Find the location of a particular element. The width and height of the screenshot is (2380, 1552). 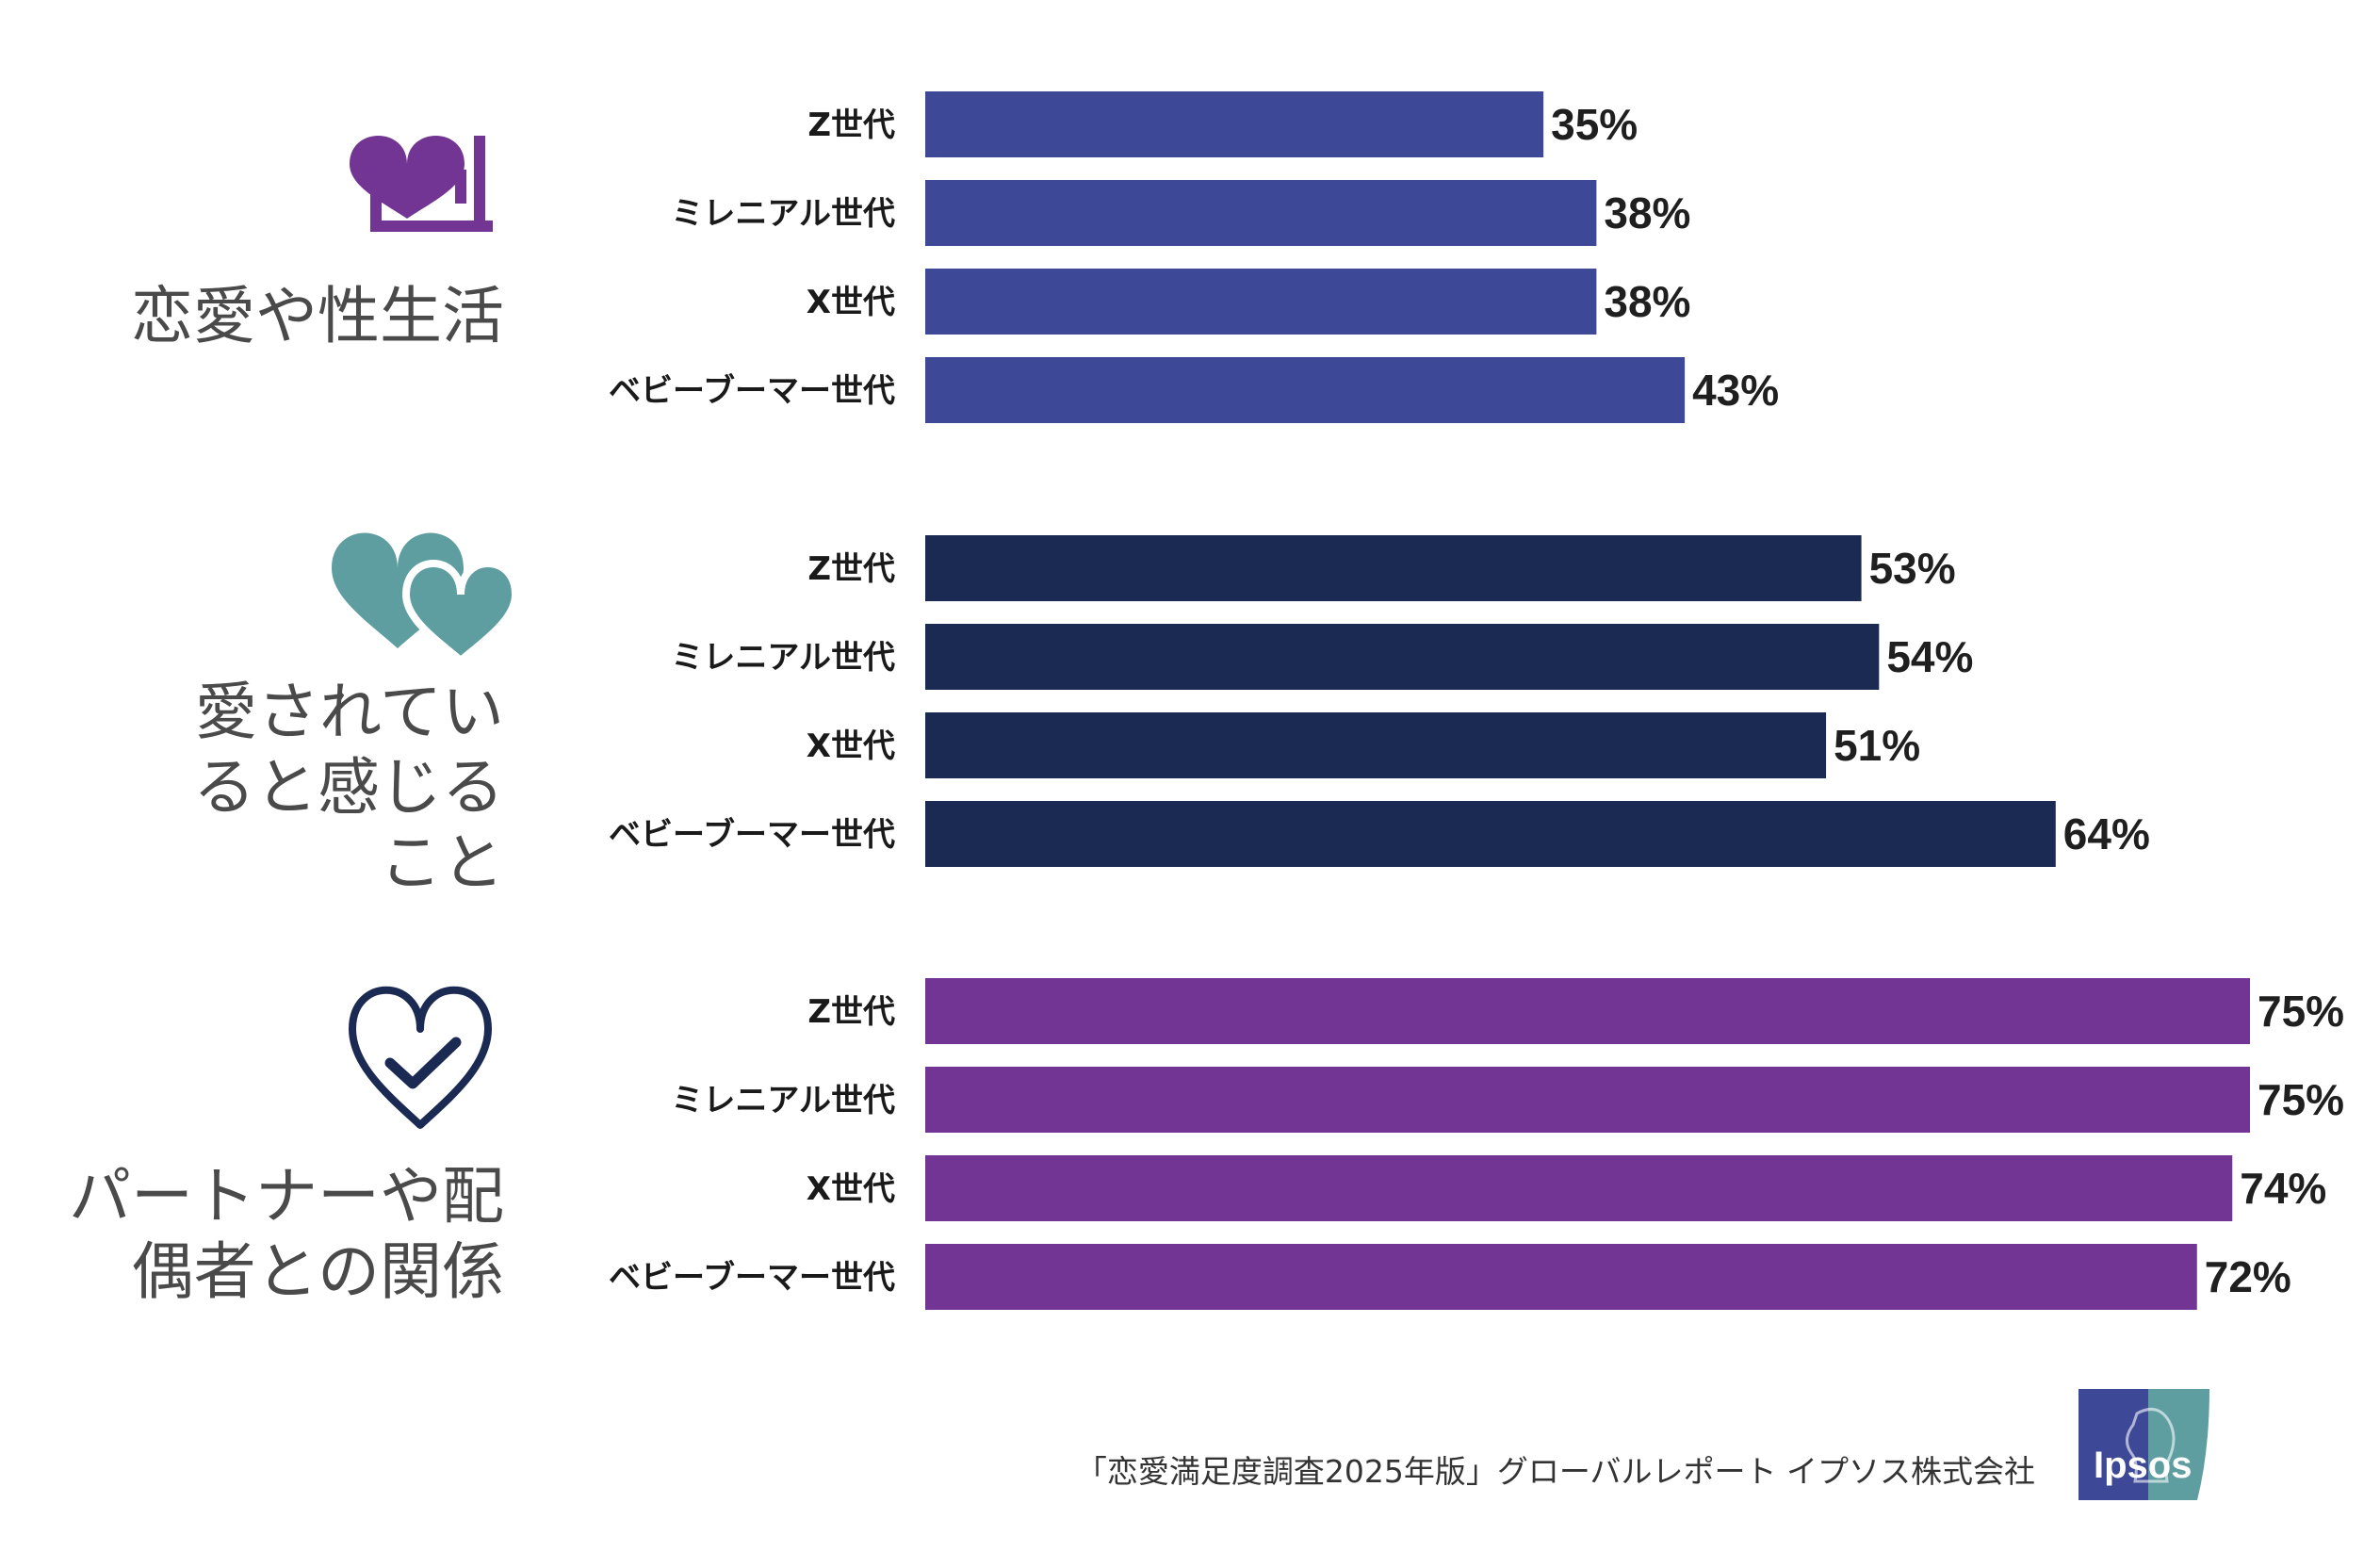

heart-check-icon is located at coordinates (420, 1057).